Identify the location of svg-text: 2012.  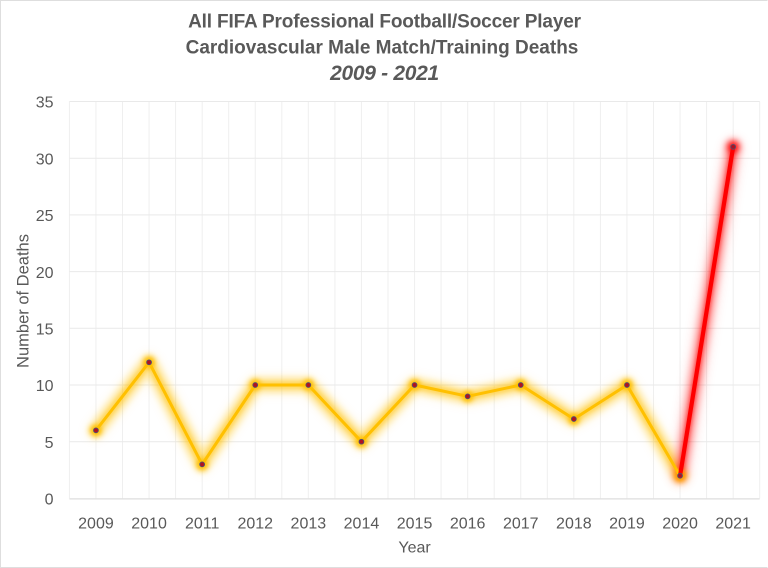
(255, 524).